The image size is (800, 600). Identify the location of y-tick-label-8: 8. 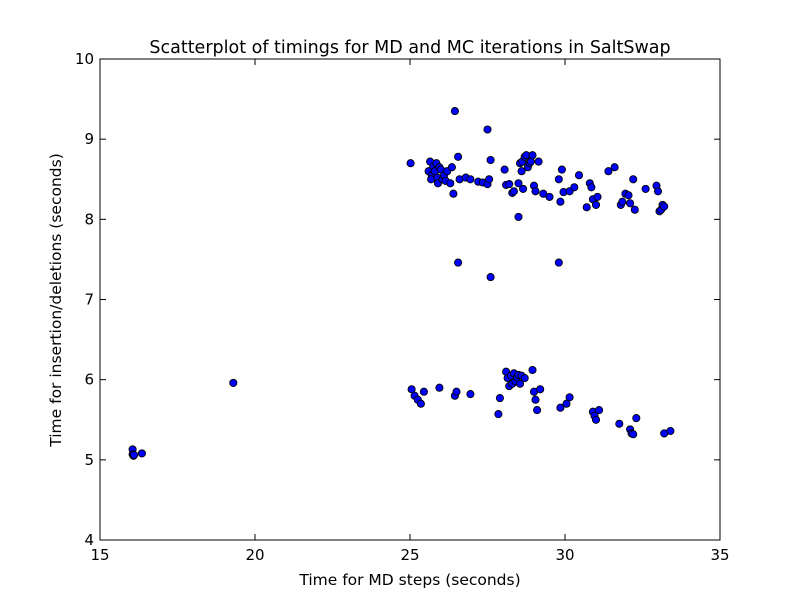
(89, 219).